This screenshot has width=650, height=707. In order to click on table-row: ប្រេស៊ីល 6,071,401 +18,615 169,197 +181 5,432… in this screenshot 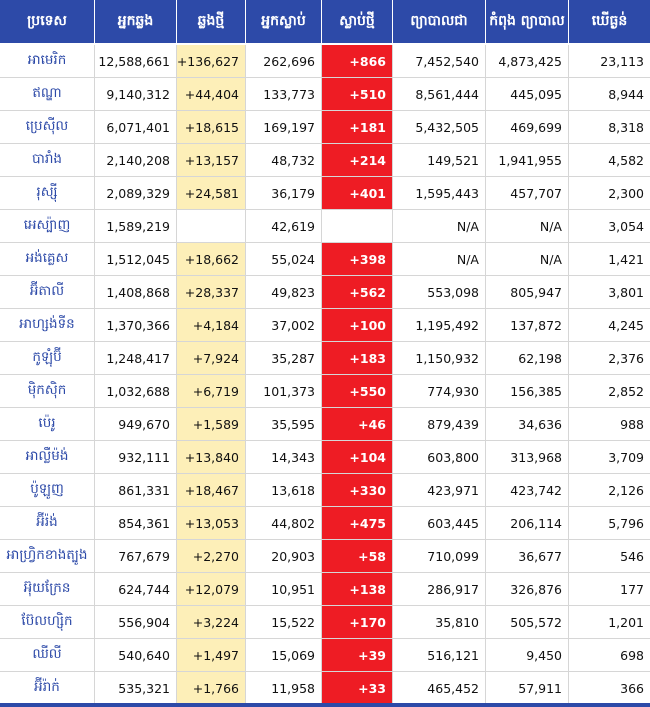, I will do `click(325, 127)`.